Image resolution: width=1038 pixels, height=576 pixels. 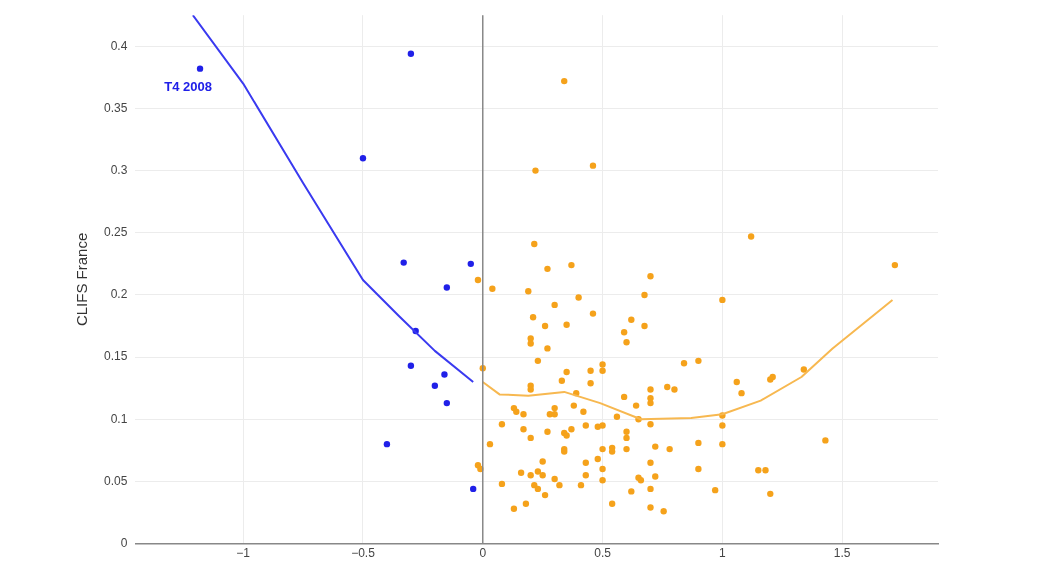 What do you see at coordinates (116, 480) in the screenshot?
I see `y-tick-label: 0.05` at bounding box center [116, 480].